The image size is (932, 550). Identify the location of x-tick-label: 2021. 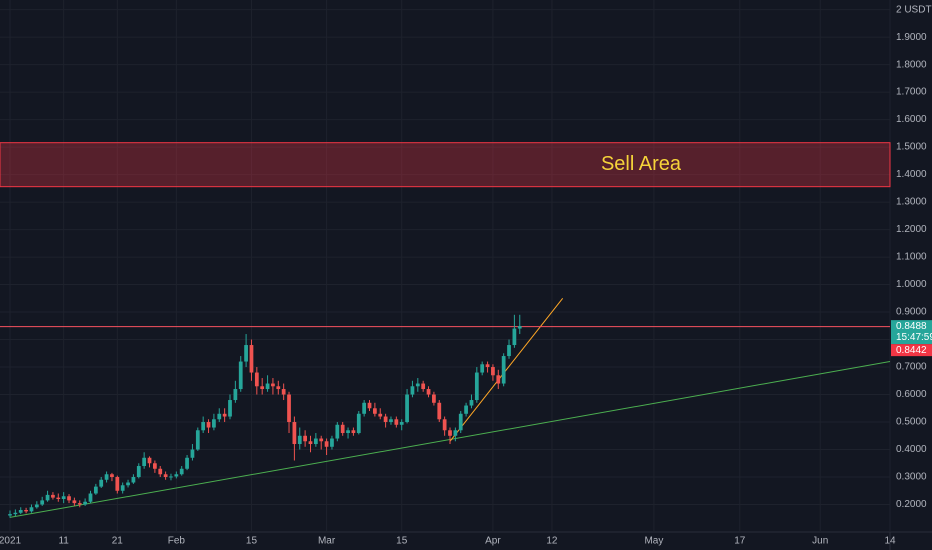
(11, 541).